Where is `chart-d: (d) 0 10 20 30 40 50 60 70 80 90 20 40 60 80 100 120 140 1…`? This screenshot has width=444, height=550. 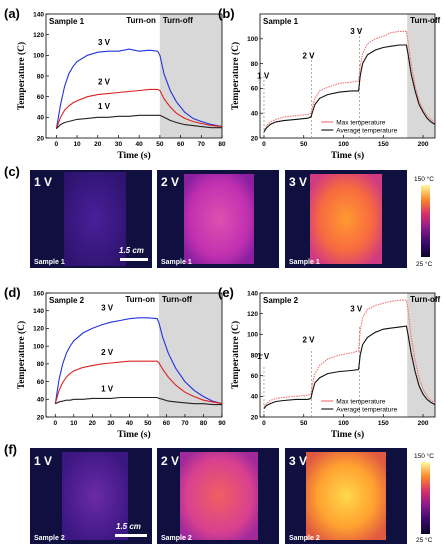 chart-d: (d) 0 10 20 30 40 50 60 70 80 90 20 40 60 80 100 120 140 1… is located at coordinates (115, 362).